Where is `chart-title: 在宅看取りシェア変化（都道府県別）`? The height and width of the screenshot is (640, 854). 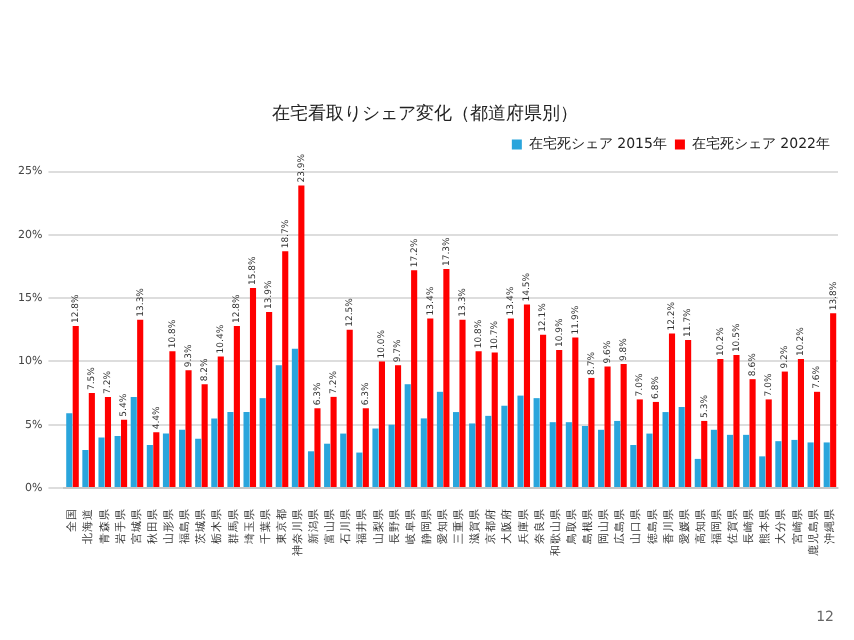
chart-title: 在宅看取りシェア変化（都道府県別） is located at coordinates (425, 114).